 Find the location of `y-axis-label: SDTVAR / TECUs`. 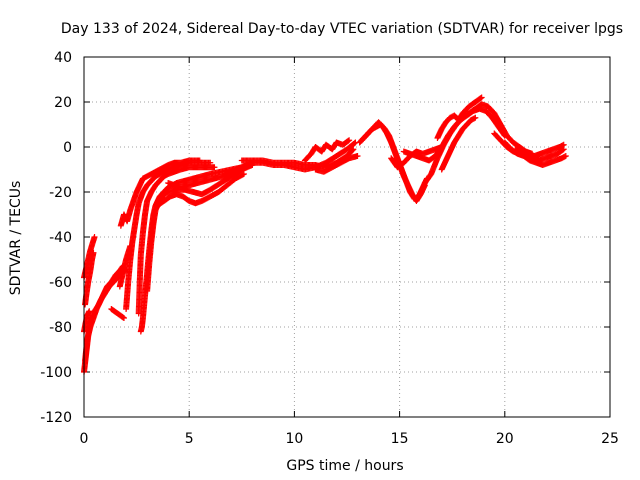

y-axis-label: SDTVAR / TECUs is located at coordinates (16, 238).